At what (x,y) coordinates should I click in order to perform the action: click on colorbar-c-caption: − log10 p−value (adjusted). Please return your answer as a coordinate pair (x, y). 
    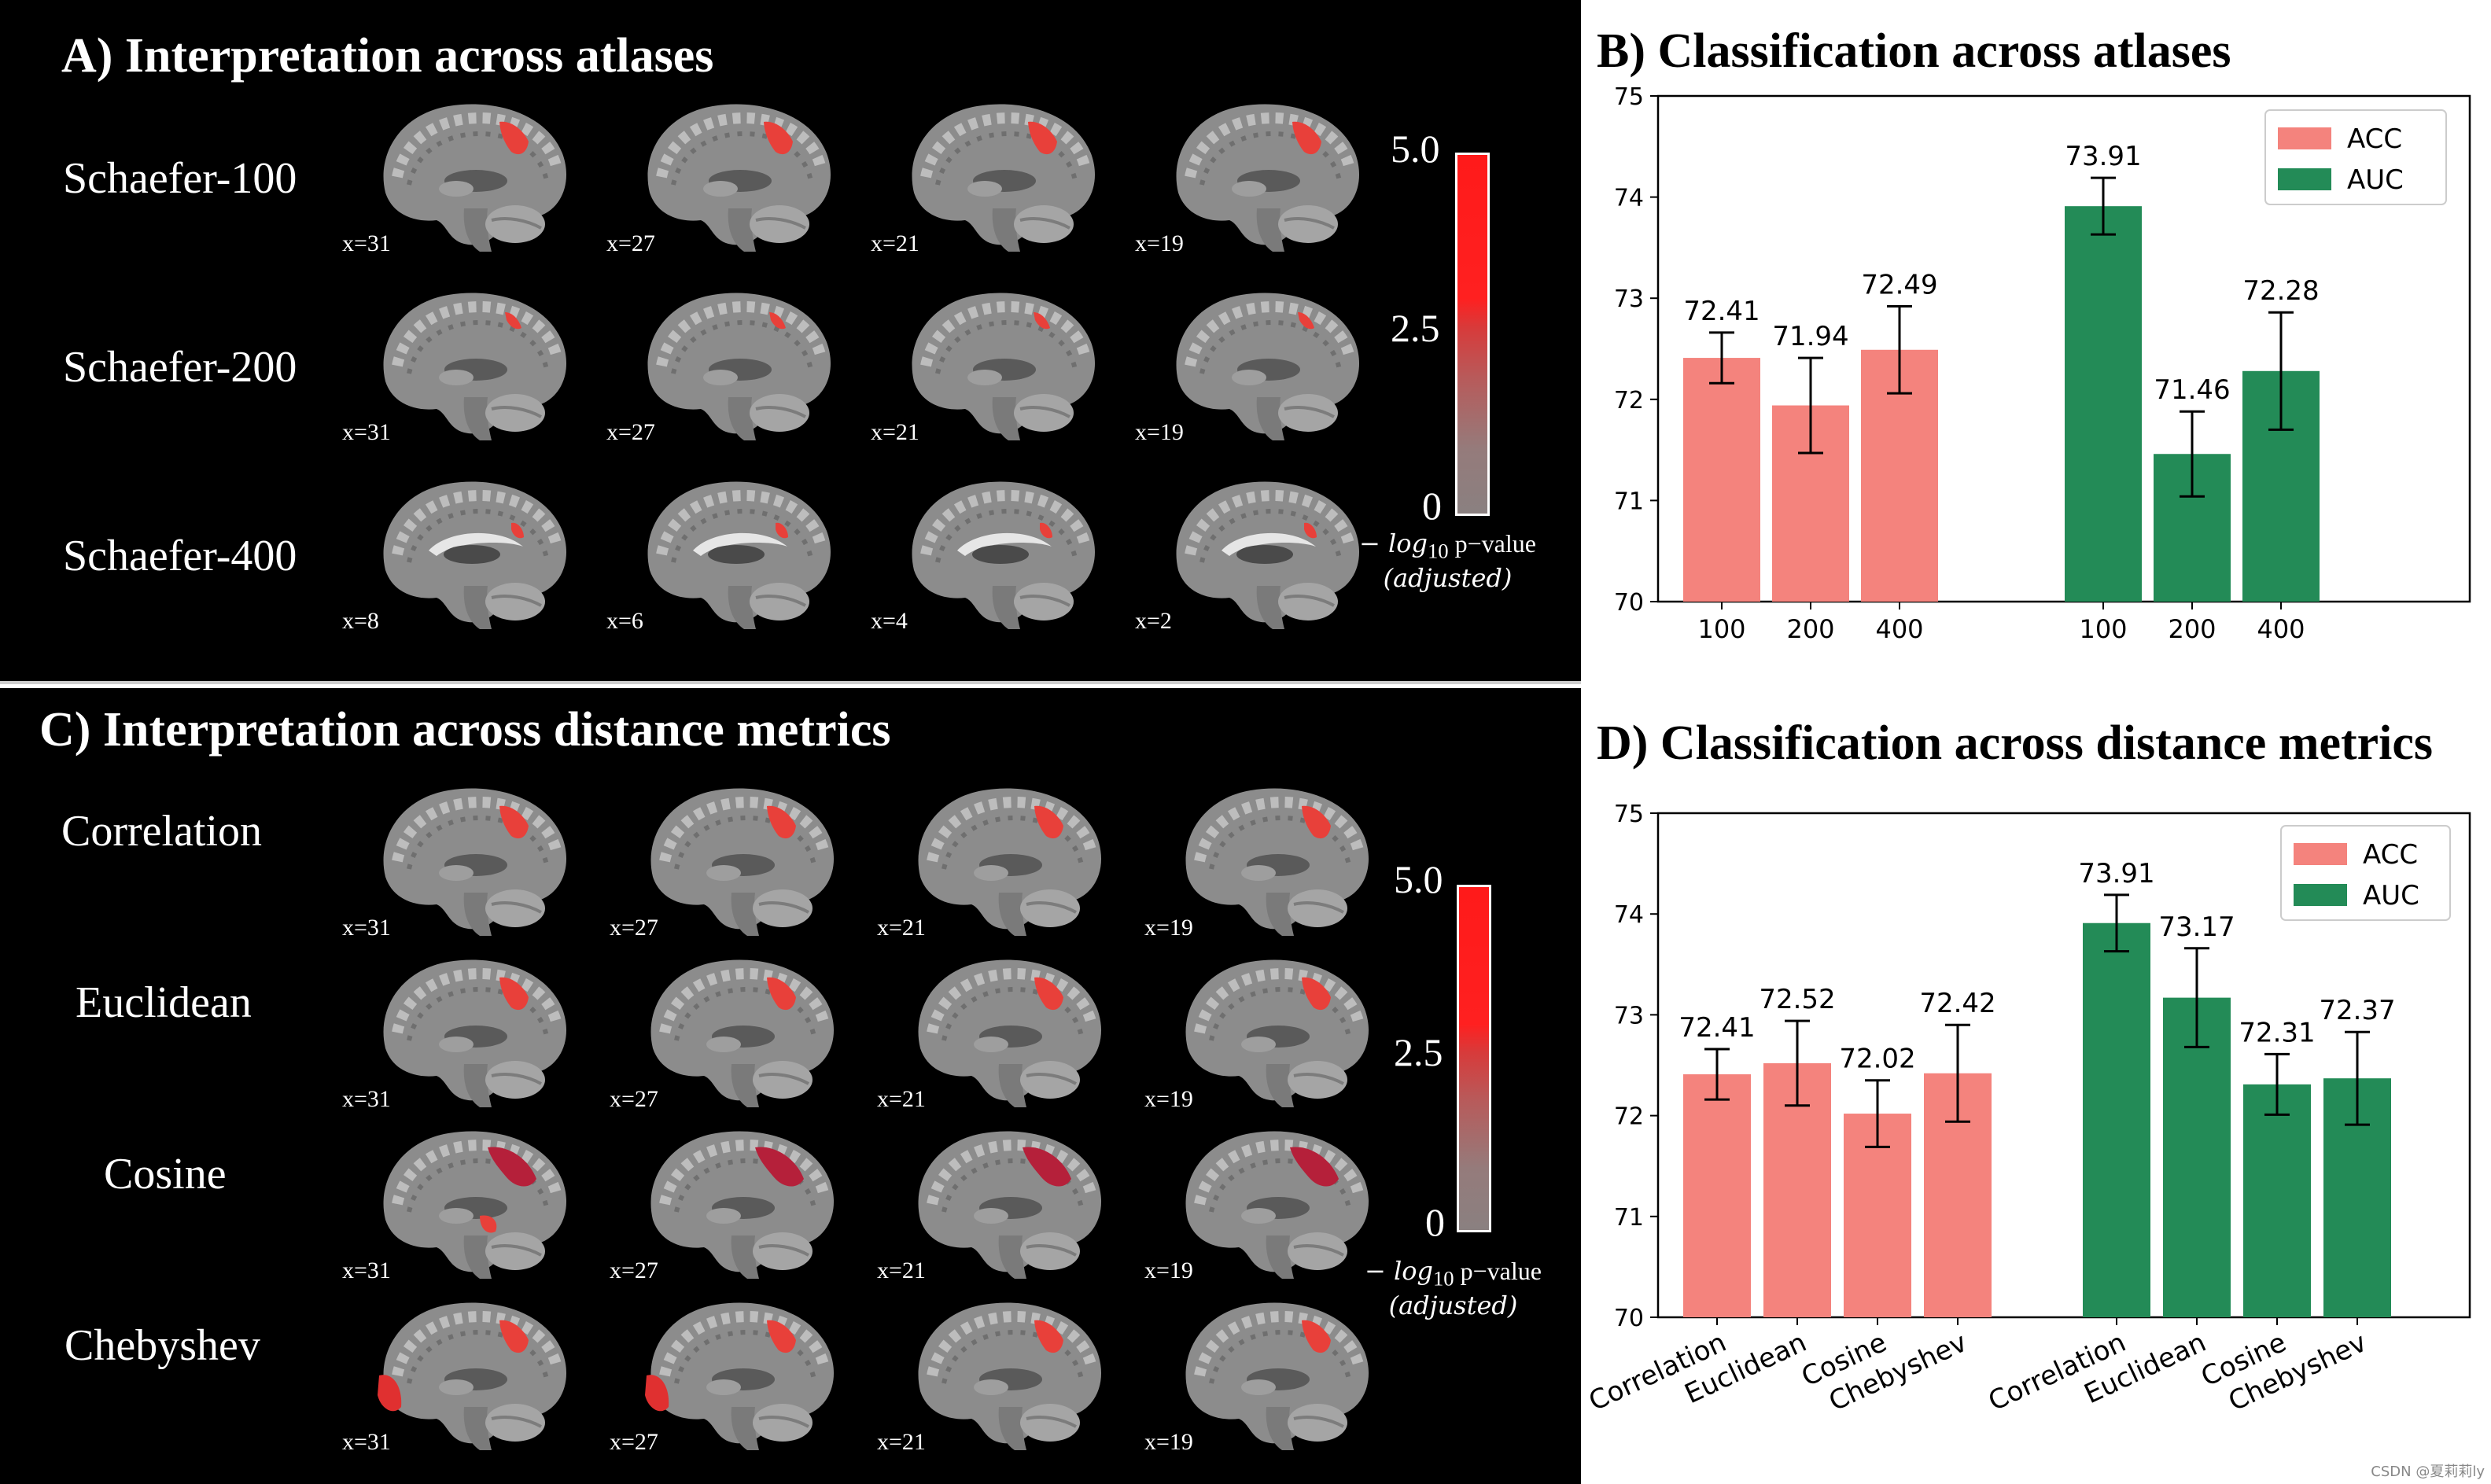
    Looking at the image, I should click on (1453, 1288).